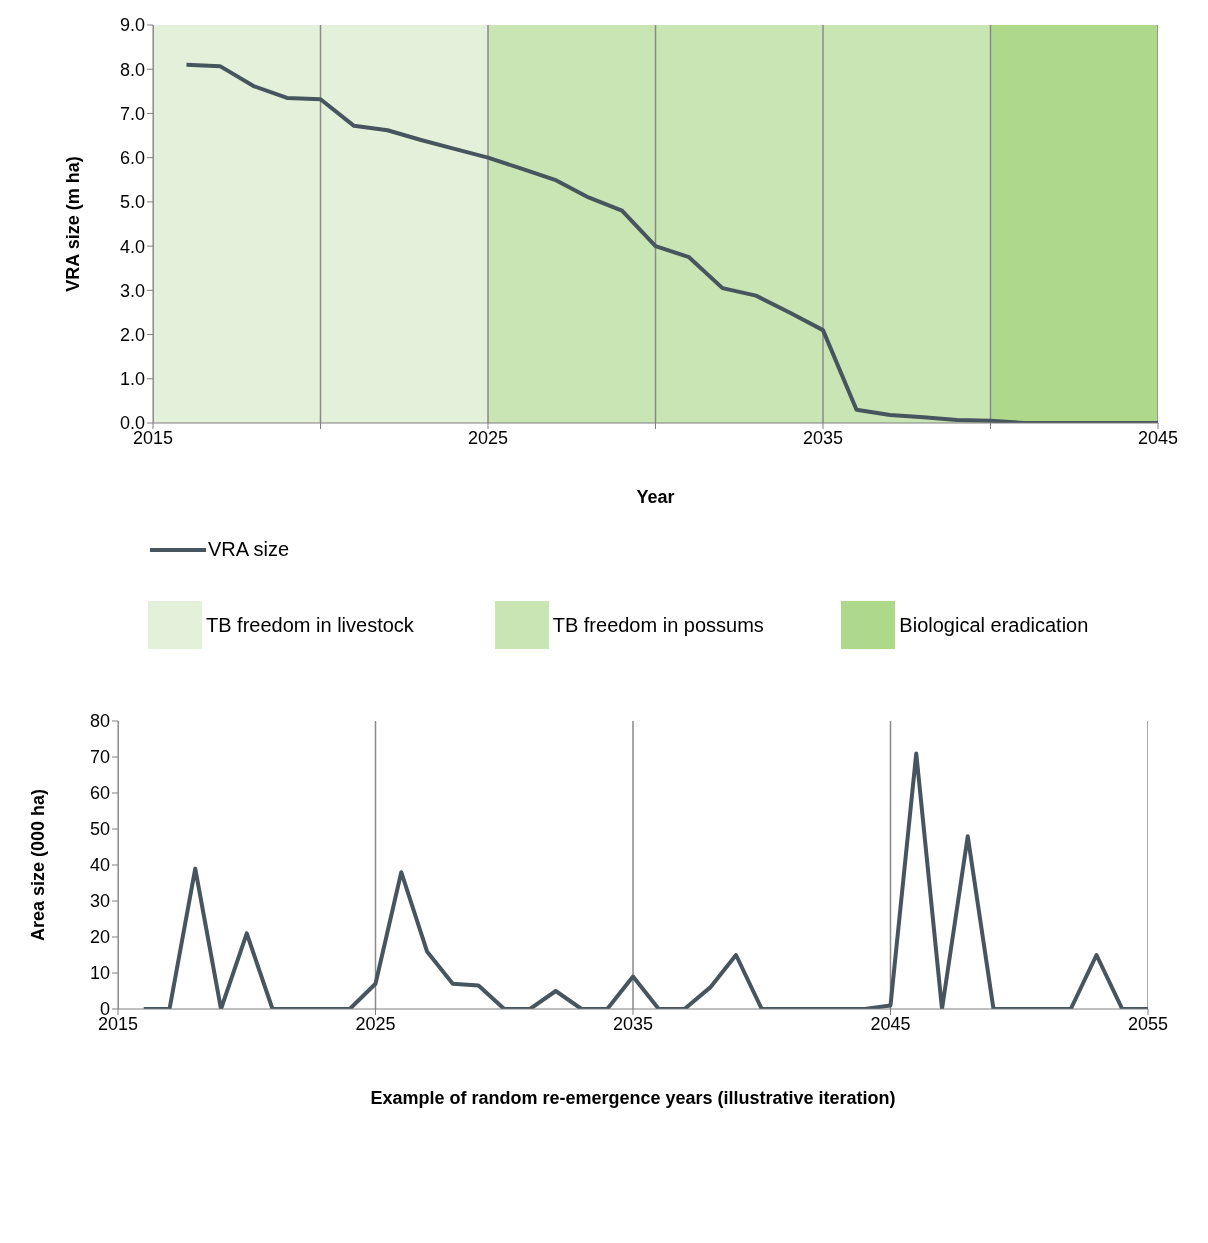 The height and width of the screenshot is (1243, 1208). Describe the element at coordinates (132, 379) in the screenshot. I see `y-tick-label: 1.0` at that location.